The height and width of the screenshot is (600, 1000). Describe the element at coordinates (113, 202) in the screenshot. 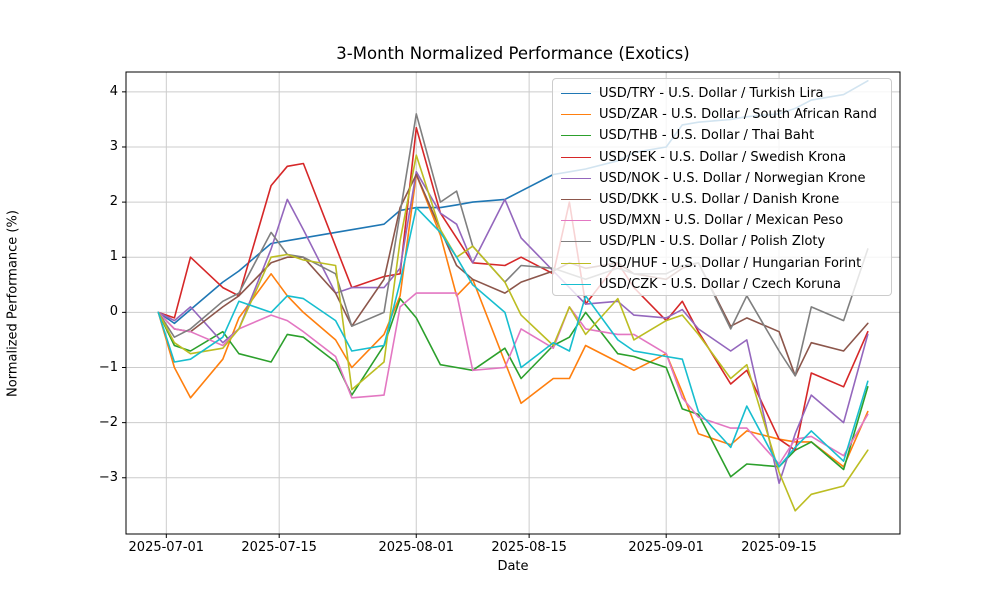

I see `y-tick-label: 2` at that location.